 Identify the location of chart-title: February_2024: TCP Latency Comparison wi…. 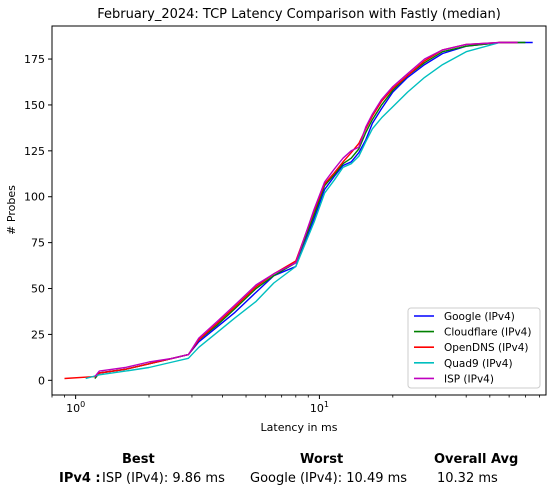
(299, 14).